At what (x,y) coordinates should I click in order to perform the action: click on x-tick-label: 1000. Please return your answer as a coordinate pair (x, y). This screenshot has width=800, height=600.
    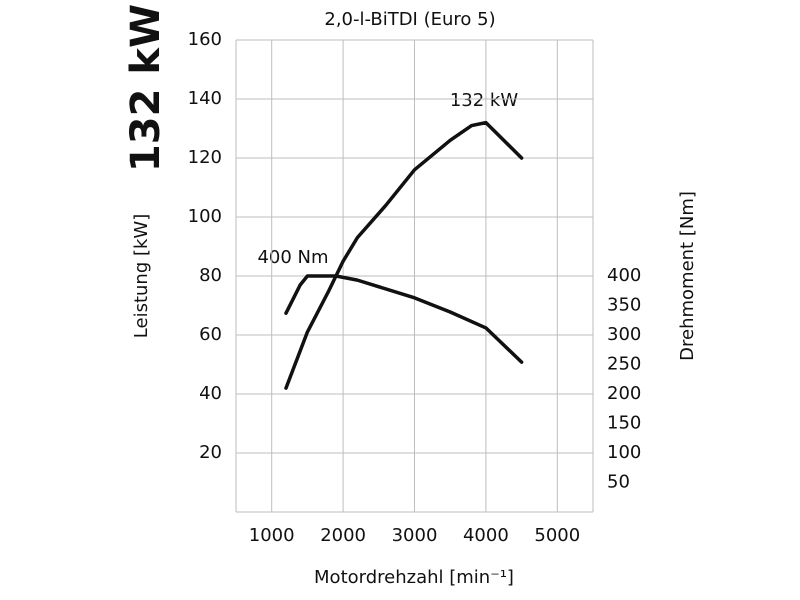
    Looking at the image, I should click on (272, 535).